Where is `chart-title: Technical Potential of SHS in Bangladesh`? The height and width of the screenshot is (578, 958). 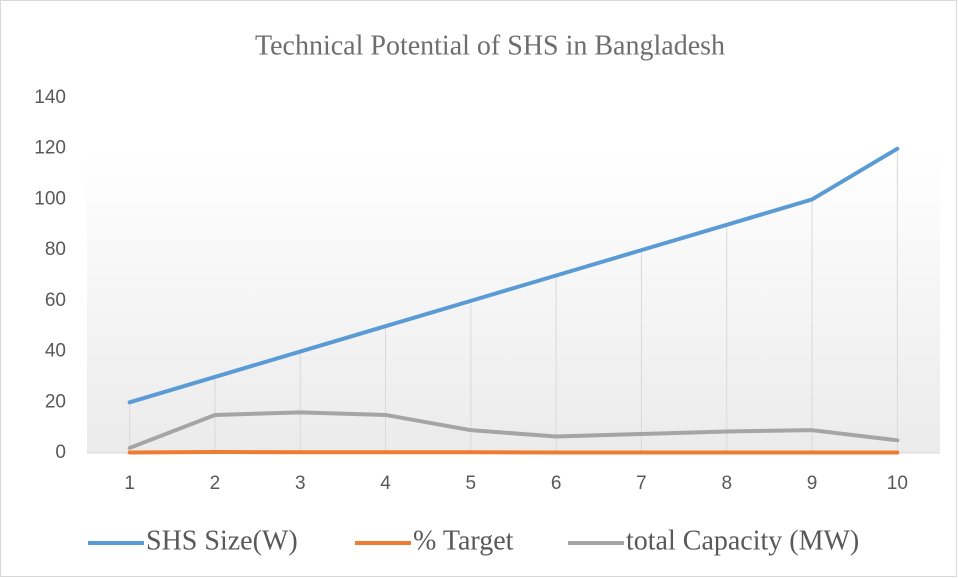 chart-title: Technical Potential of SHS in Bangladesh is located at coordinates (490, 45).